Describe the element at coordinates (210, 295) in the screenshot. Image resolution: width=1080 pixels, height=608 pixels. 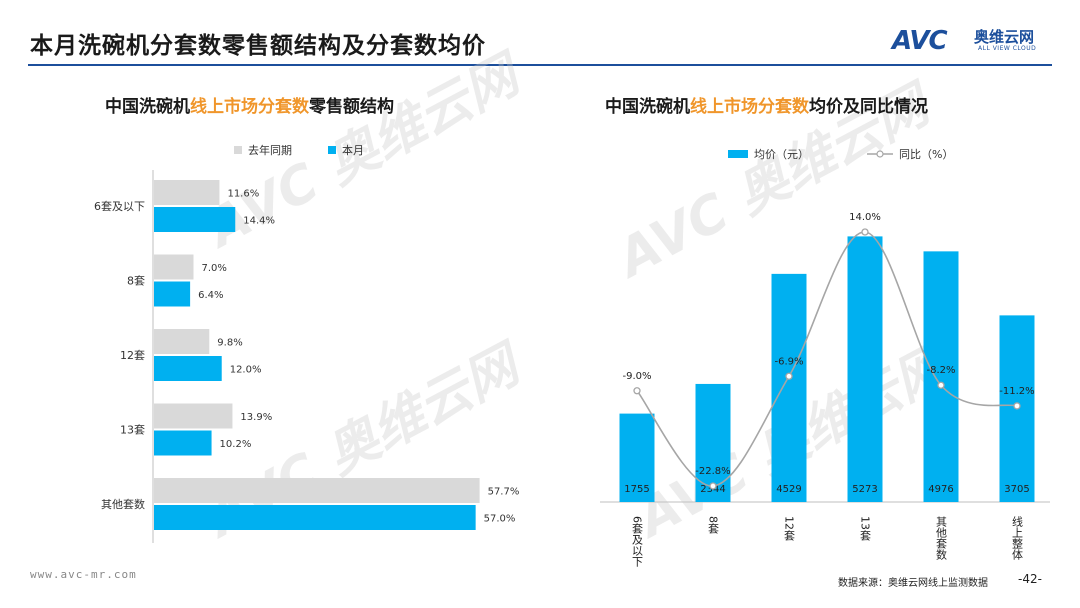
I see `data-label-this-month: 6.4%` at that location.